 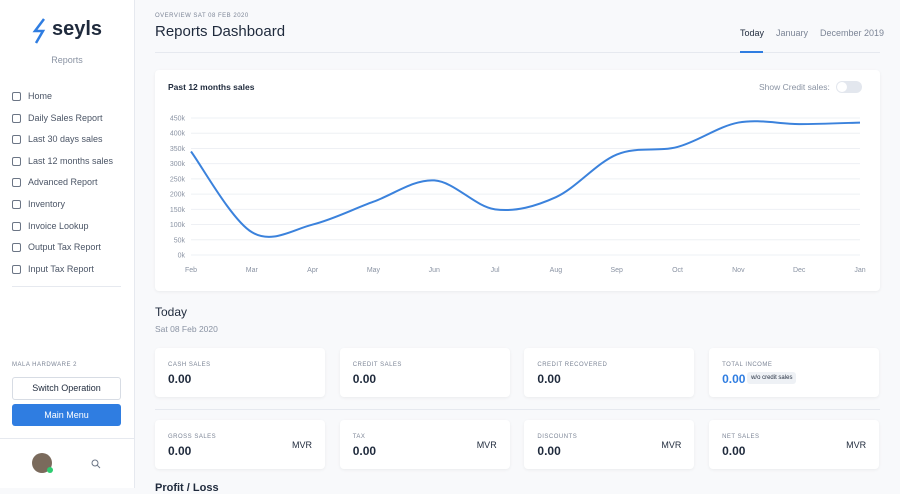 I want to click on switch-label: Switch Operation, so click(x=66, y=388).